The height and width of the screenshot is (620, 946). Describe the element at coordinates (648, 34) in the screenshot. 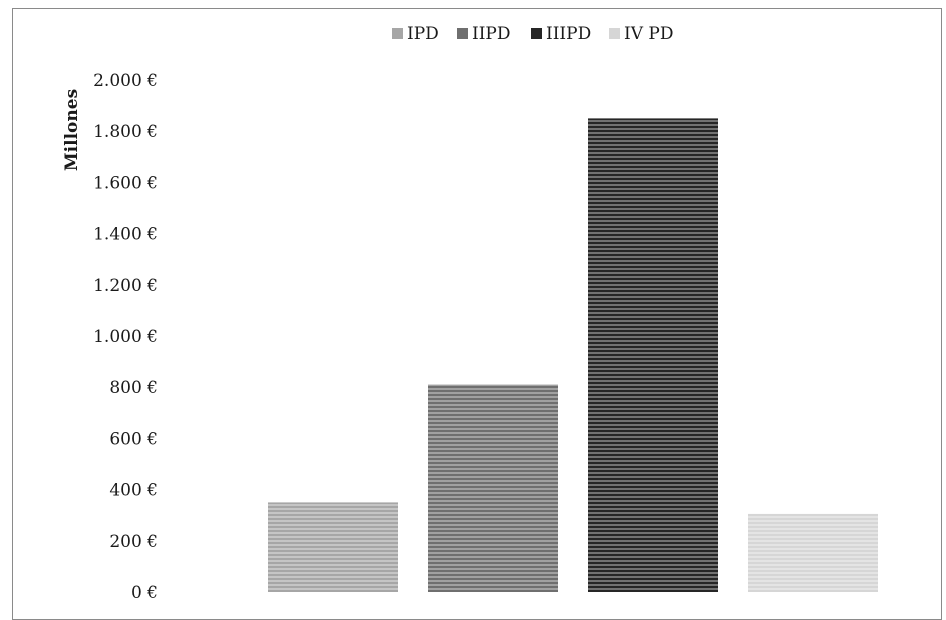

I see `legend-label: IV PD` at that location.